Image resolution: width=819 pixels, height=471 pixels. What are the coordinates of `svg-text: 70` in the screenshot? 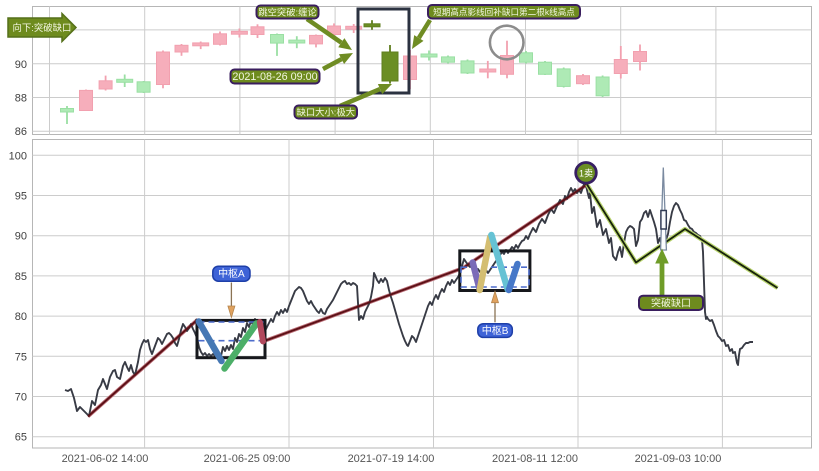 It's located at (21, 398).